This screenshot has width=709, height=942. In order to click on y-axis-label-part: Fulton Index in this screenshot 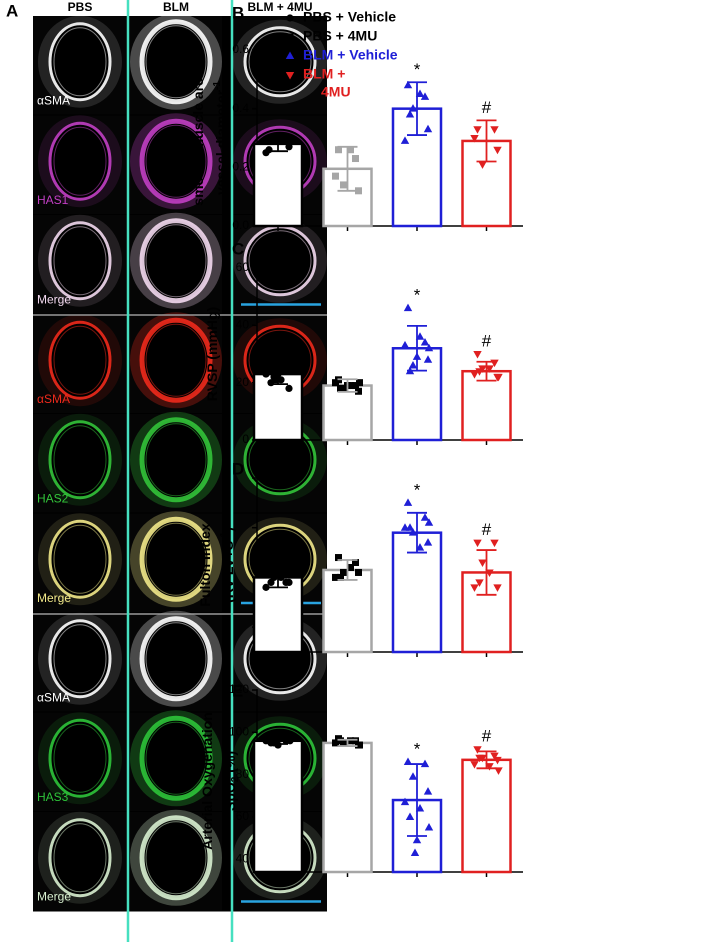, I will do `click(205, 564)`.